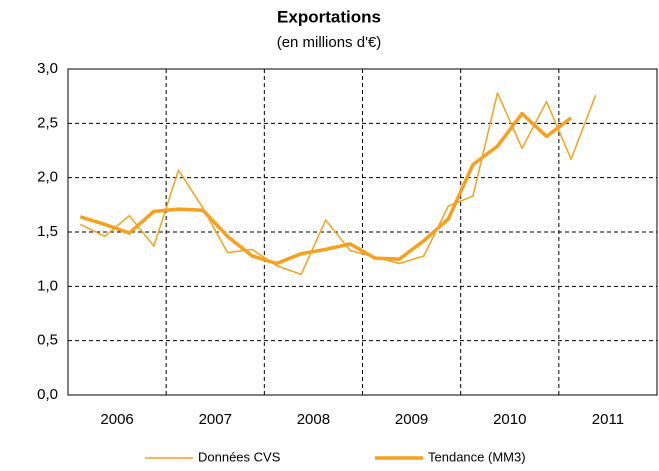  Describe the element at coordinates (329, 16) in the screenshot. I see `chart-title: Exportations` at that location.